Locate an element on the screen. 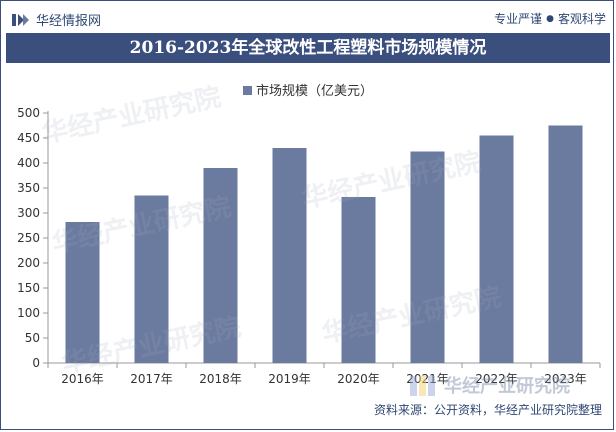  watermark-corner-text: 华经产业研究院 is located at coordinates (507, 386).